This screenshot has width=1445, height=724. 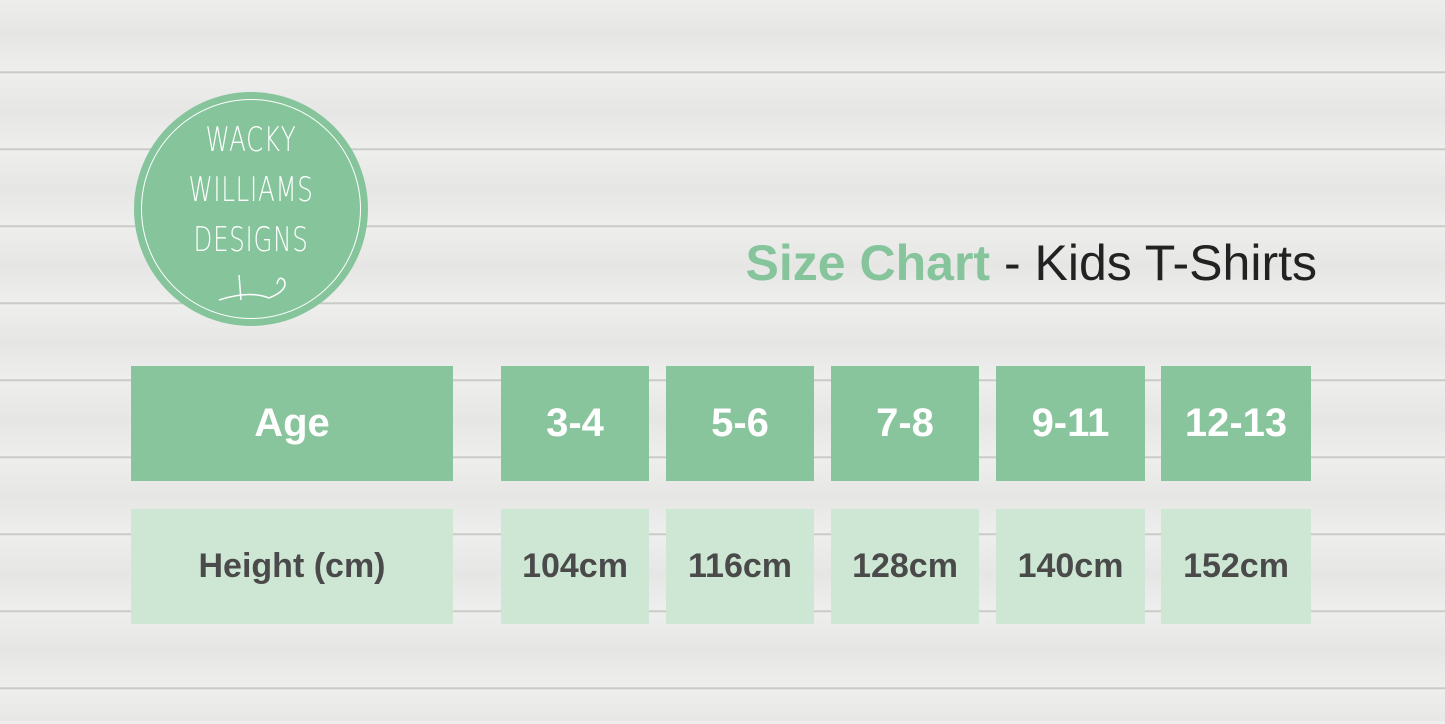 What do you see at coordinates (905, 423) in the screenshot?
I see `age-cell: 7-8` at bounding box center [905, 423].